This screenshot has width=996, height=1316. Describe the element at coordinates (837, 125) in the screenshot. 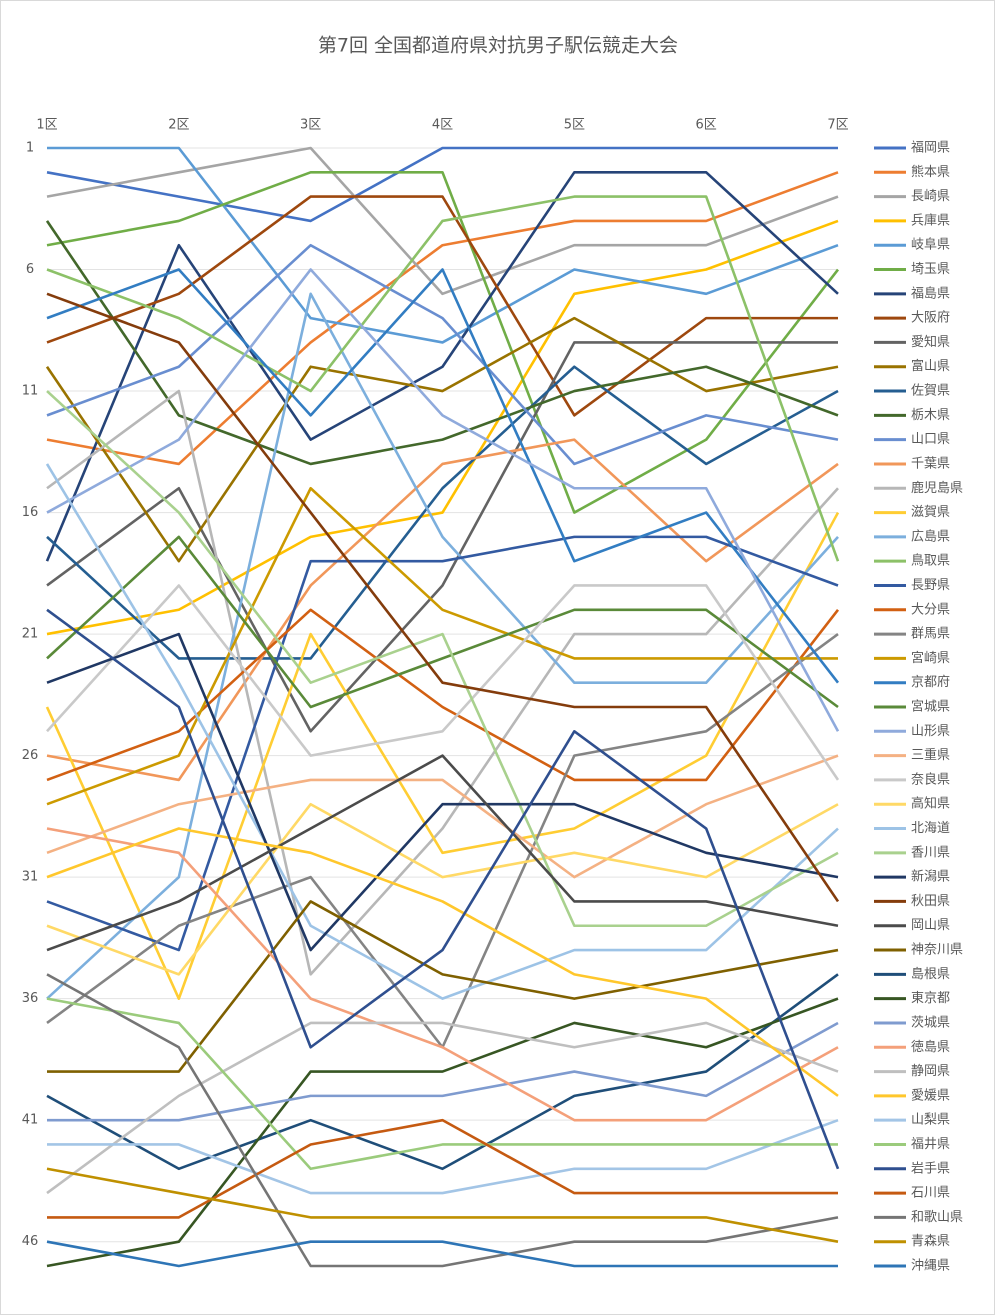

I see `x-tick-label: 7区` at that location.